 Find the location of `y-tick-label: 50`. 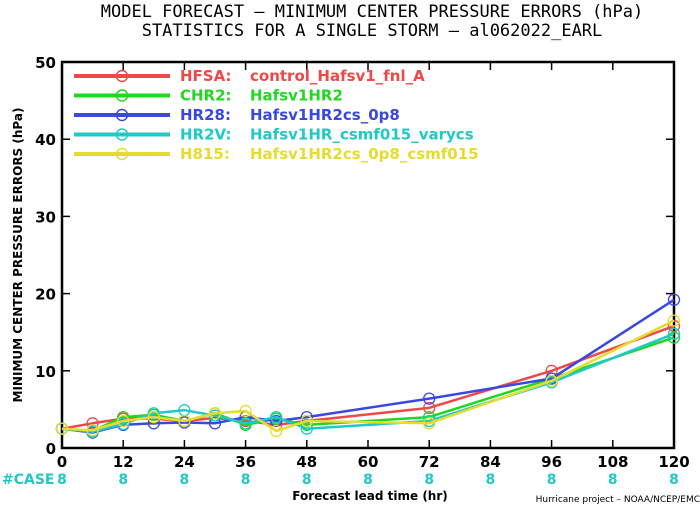

y-tick-label: 50 is located at coordinates (45, 63).